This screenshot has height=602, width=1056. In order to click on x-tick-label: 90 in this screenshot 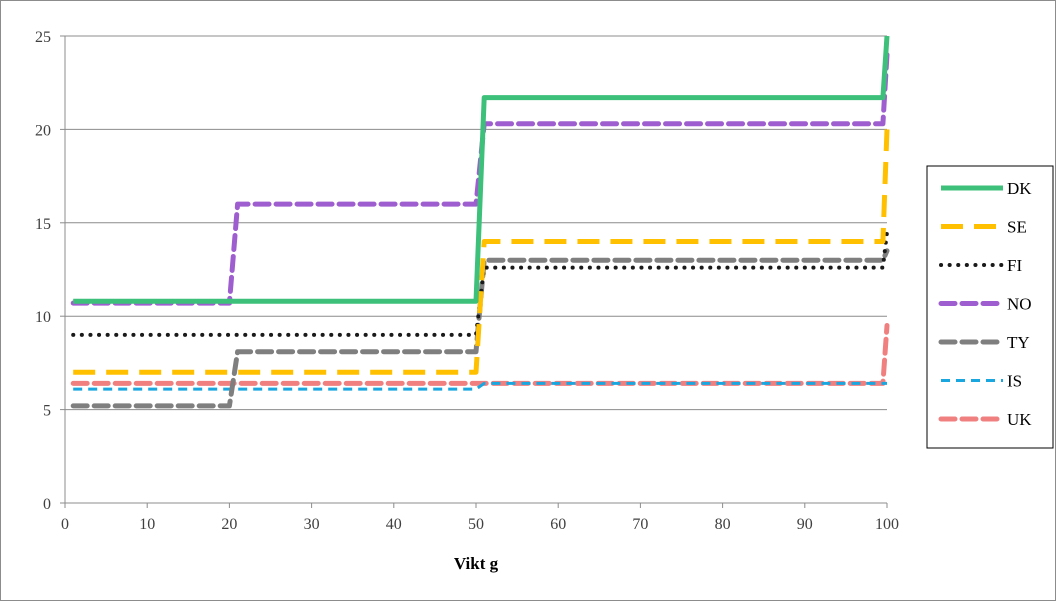, I will do `click(805, 524)`.